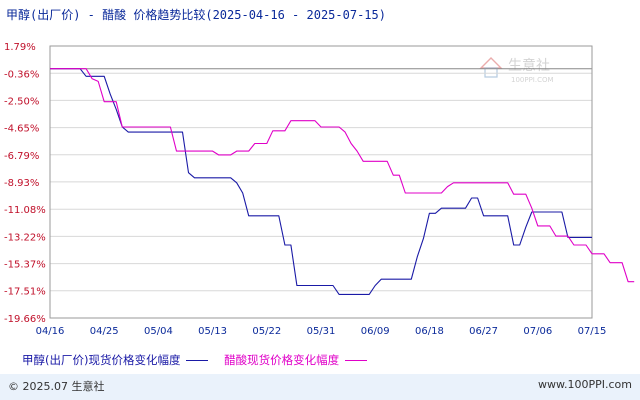 This screenshot has width=640, height=400. What do you see at coordinates (375, 331) in the screenshot?
I see `x-tick-label: 06/09` at bounding box center [375, 331].